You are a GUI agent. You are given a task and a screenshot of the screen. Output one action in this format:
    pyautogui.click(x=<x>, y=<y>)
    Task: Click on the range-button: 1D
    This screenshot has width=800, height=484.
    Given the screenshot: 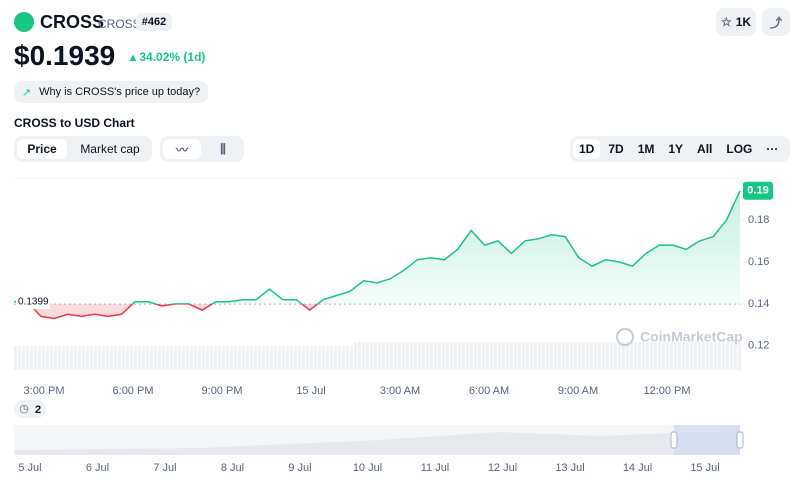 What is the action you would take?
    pyautogui.click(x=587, y=149)
    